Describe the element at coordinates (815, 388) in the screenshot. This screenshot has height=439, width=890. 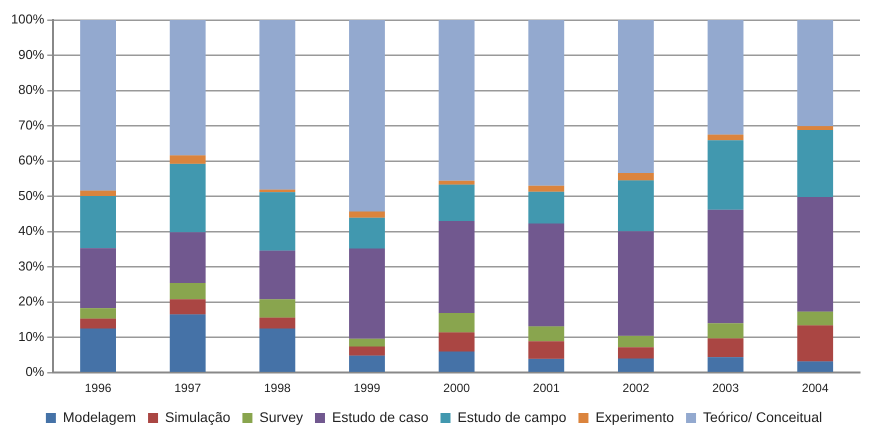
I see `x-tick-label: 2004` at that location.